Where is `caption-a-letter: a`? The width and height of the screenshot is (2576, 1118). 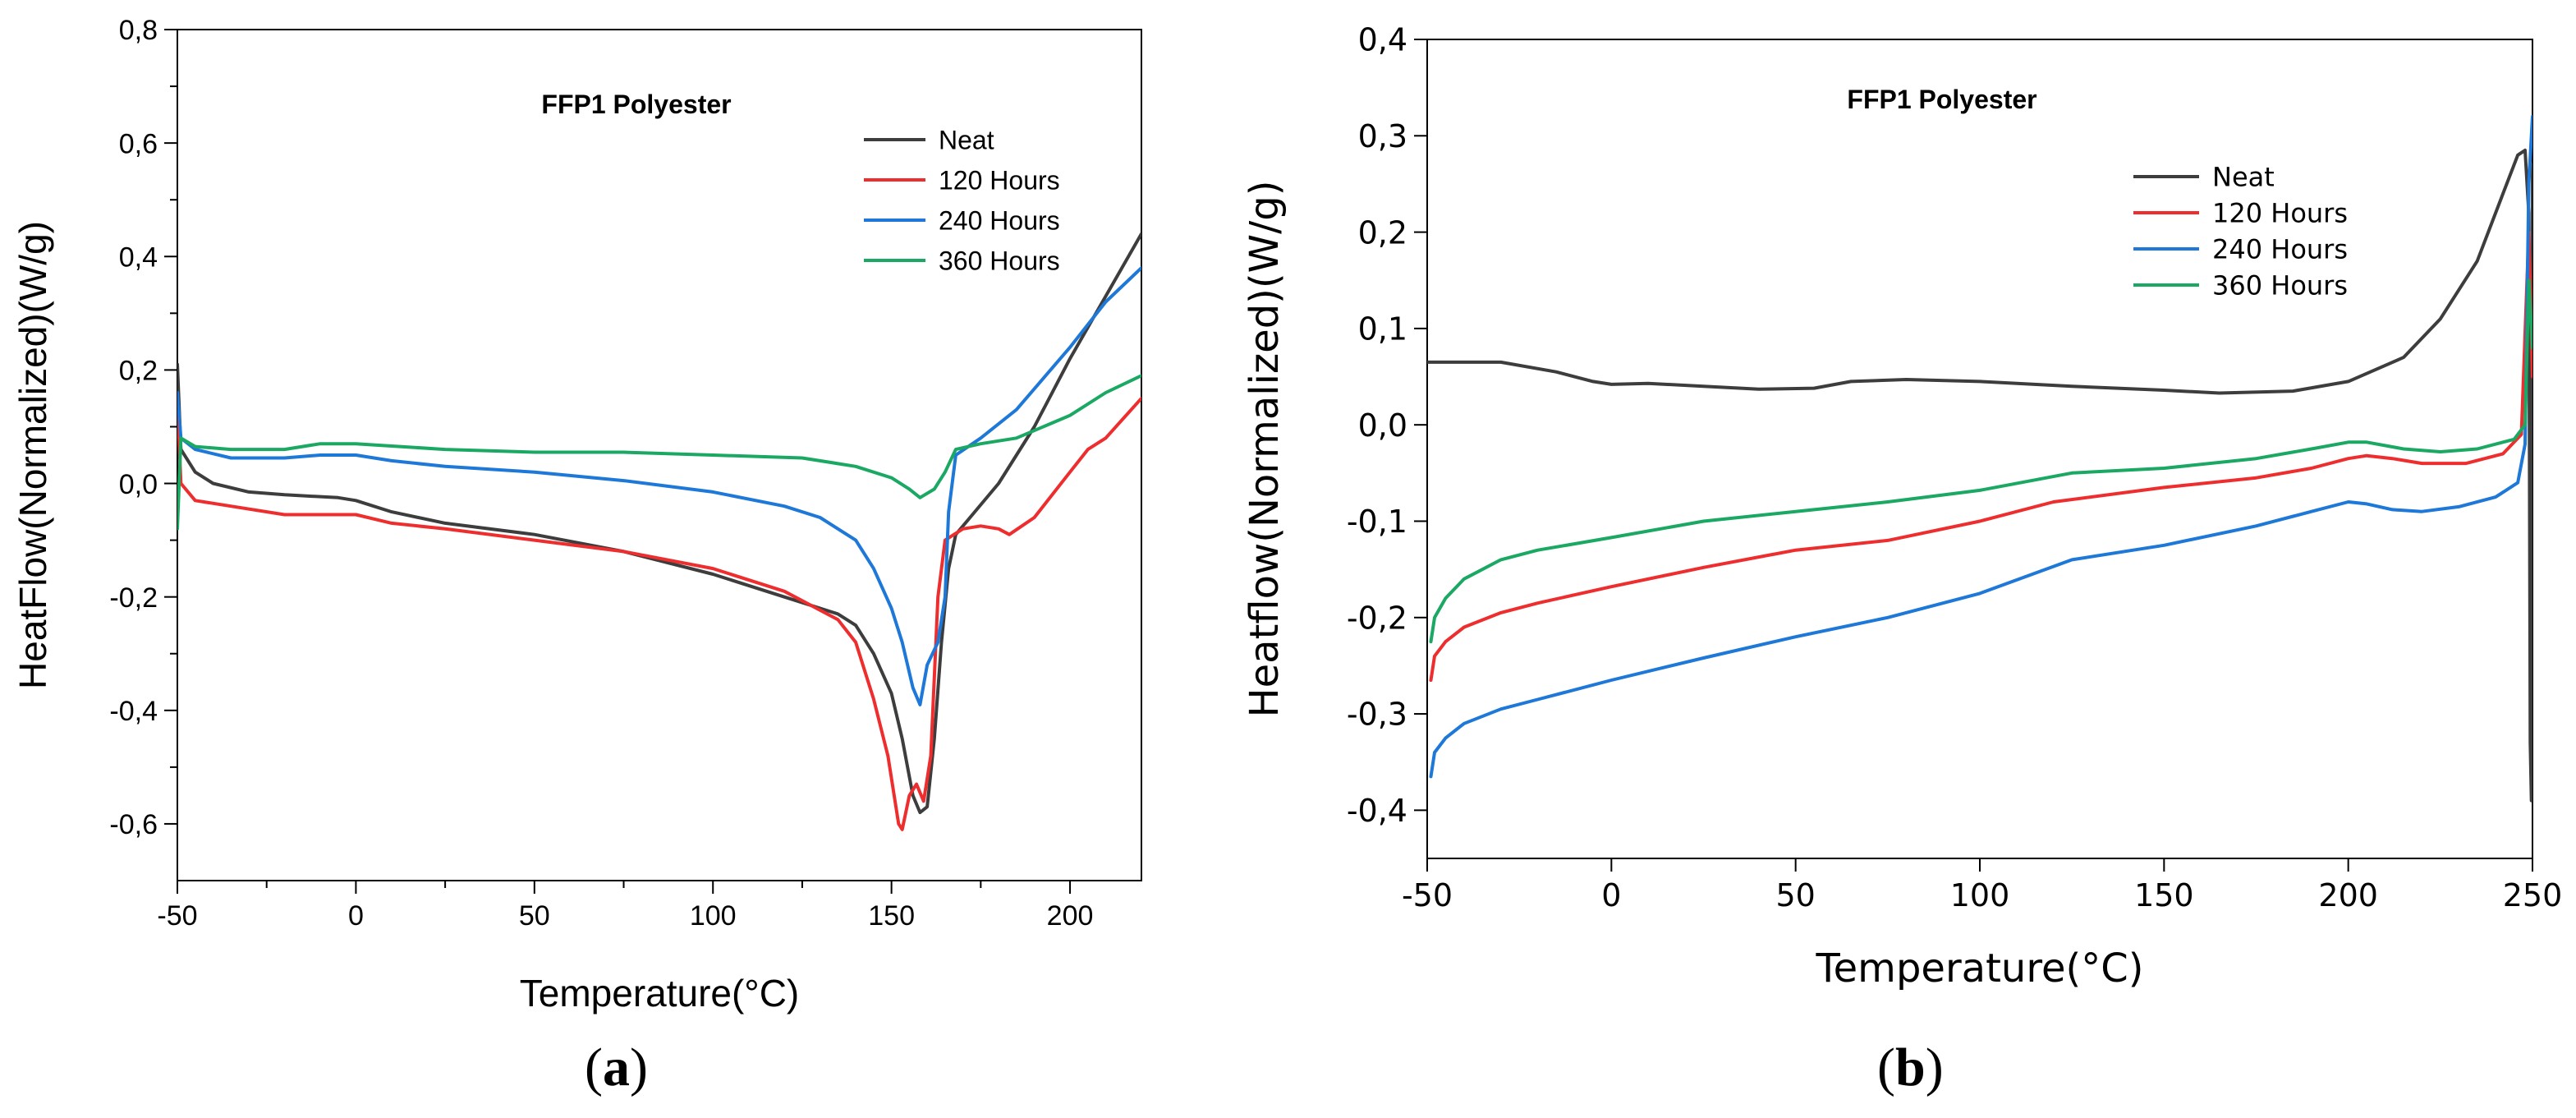 caption-a-letter: a is located at coordinates (616, 1067).